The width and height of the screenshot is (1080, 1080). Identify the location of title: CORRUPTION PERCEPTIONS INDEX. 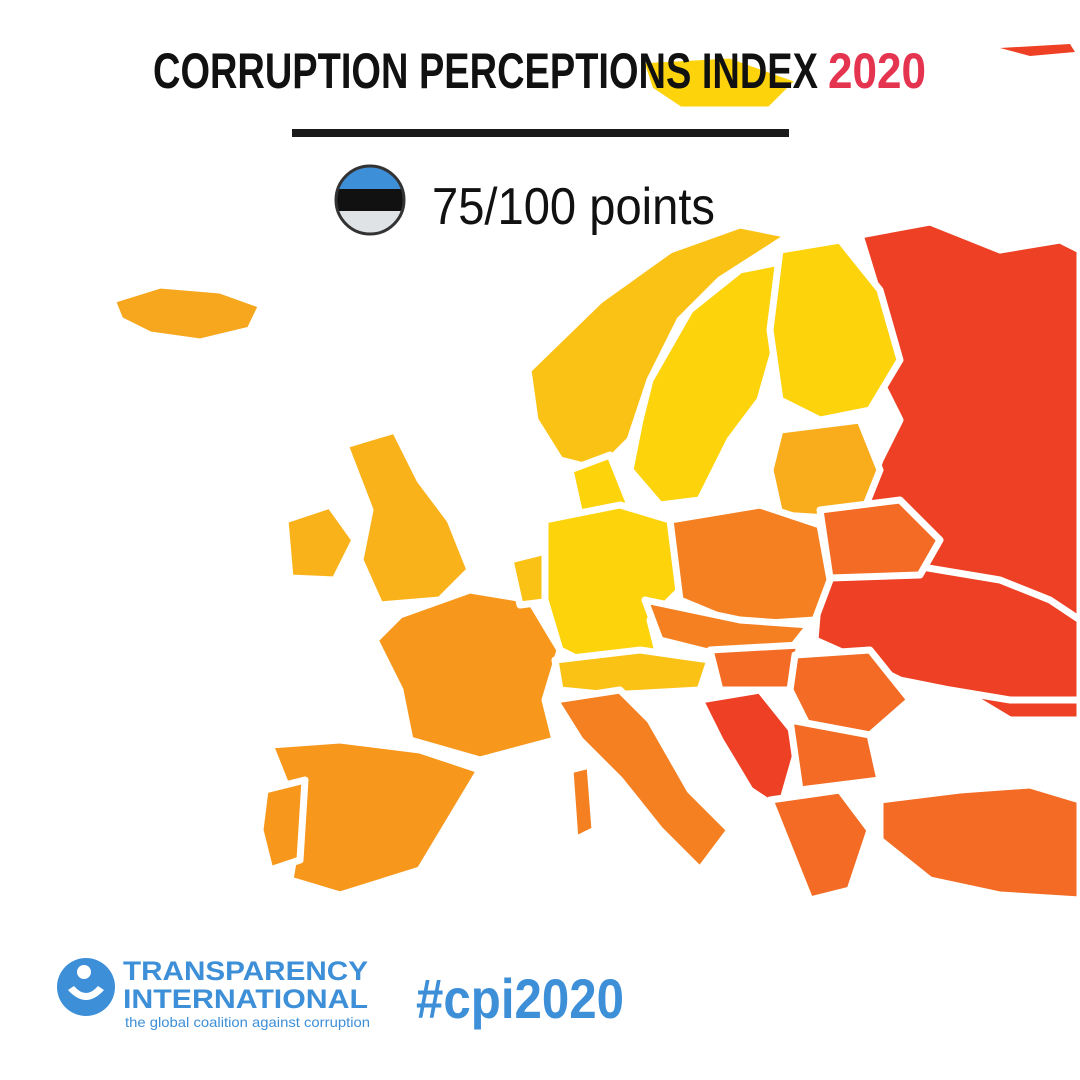
(485, 71).